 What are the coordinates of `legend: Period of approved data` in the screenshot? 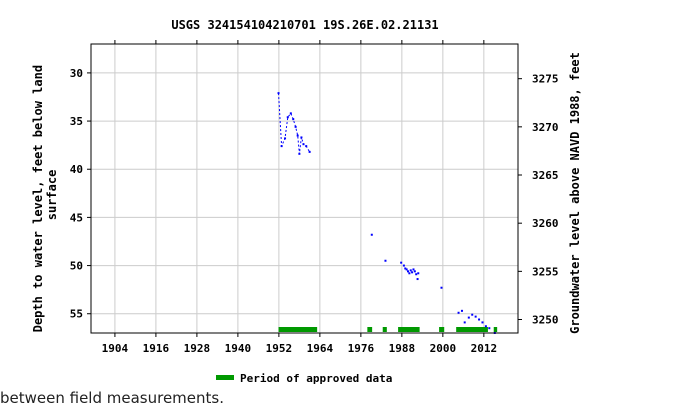 It's located at (304, 378).